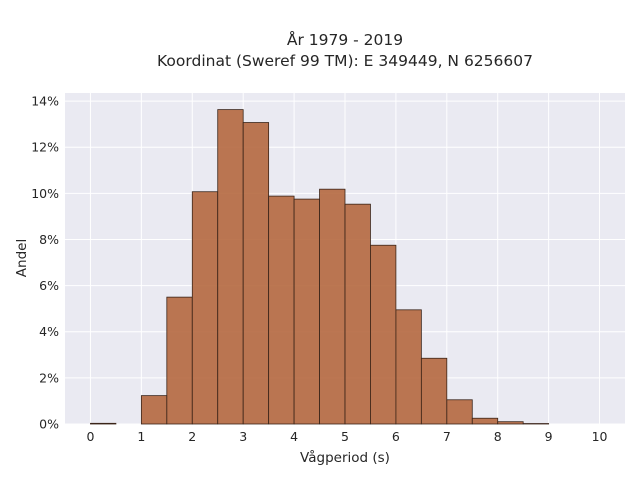  I want to click on y-tick-label-2: 4%, so click(49, 331).